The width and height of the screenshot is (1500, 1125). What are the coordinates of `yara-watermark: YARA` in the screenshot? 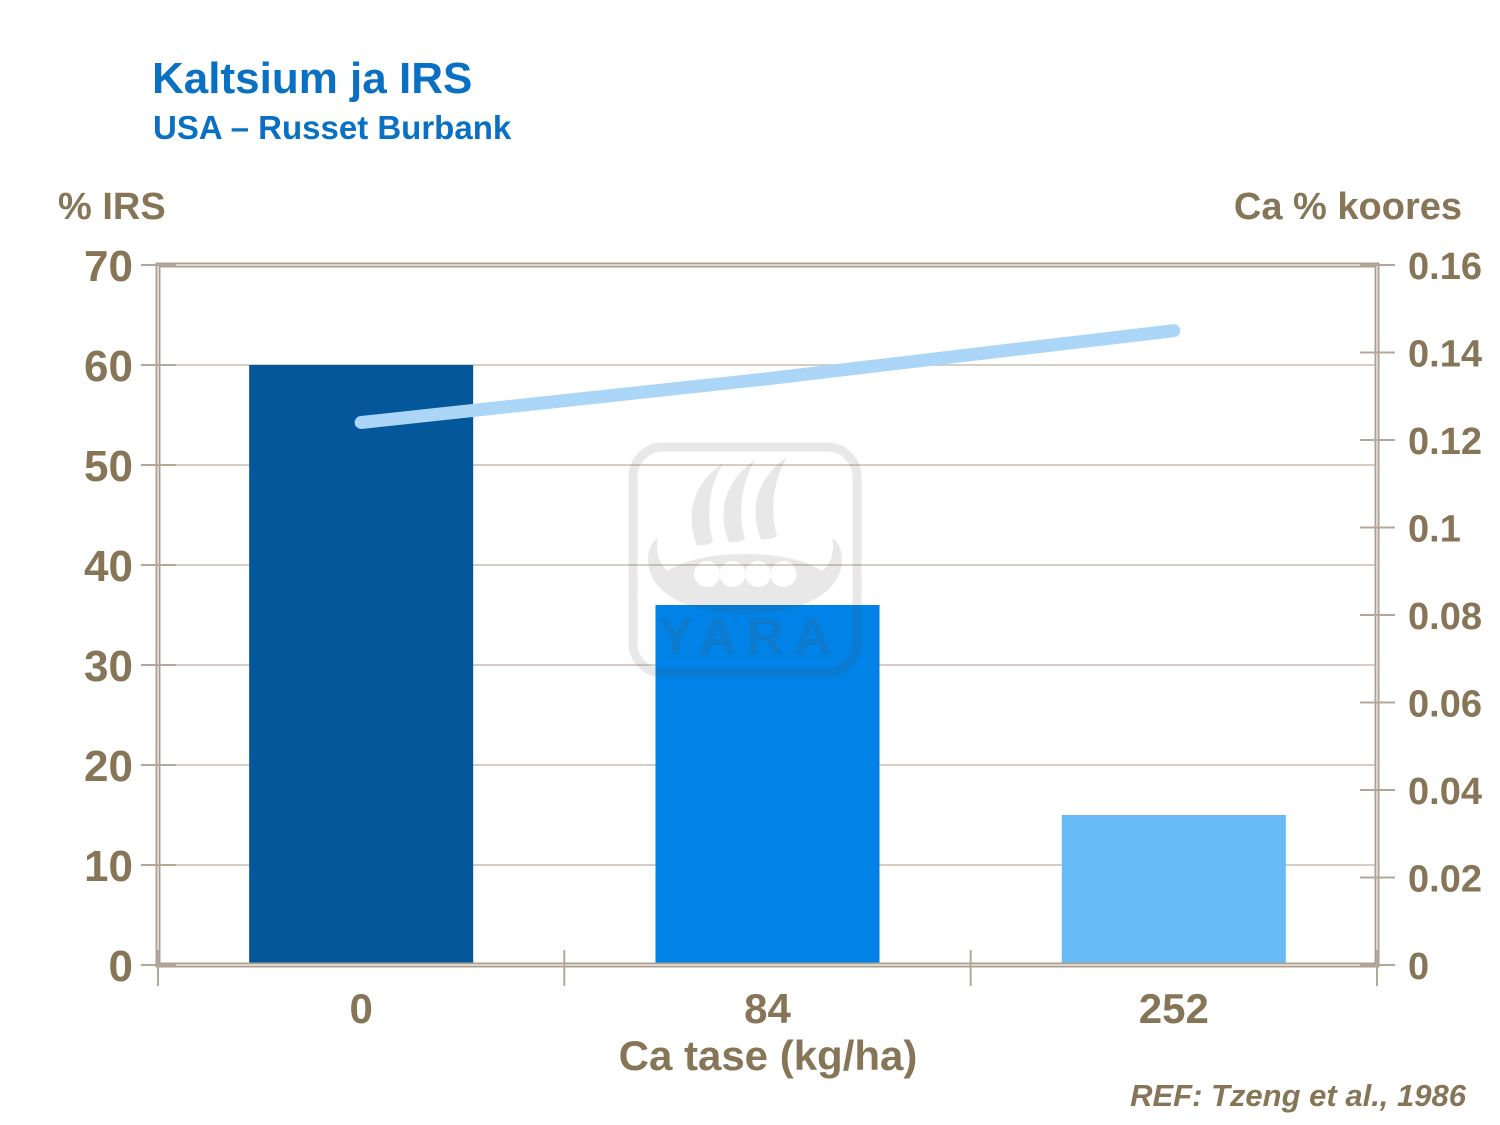 It's located at (745, 560).